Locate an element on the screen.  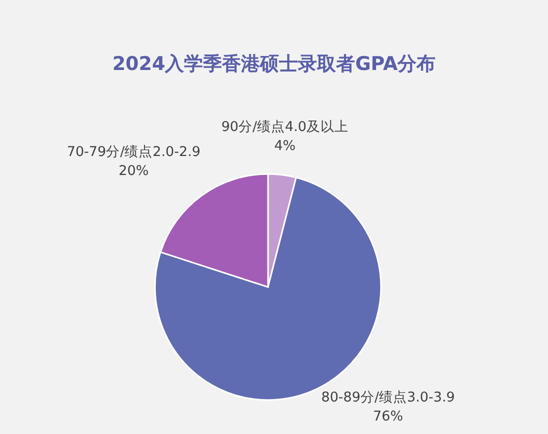
slice-label: 70-79分/绩点2.0-2.9 is located at coordinates (133, 152).